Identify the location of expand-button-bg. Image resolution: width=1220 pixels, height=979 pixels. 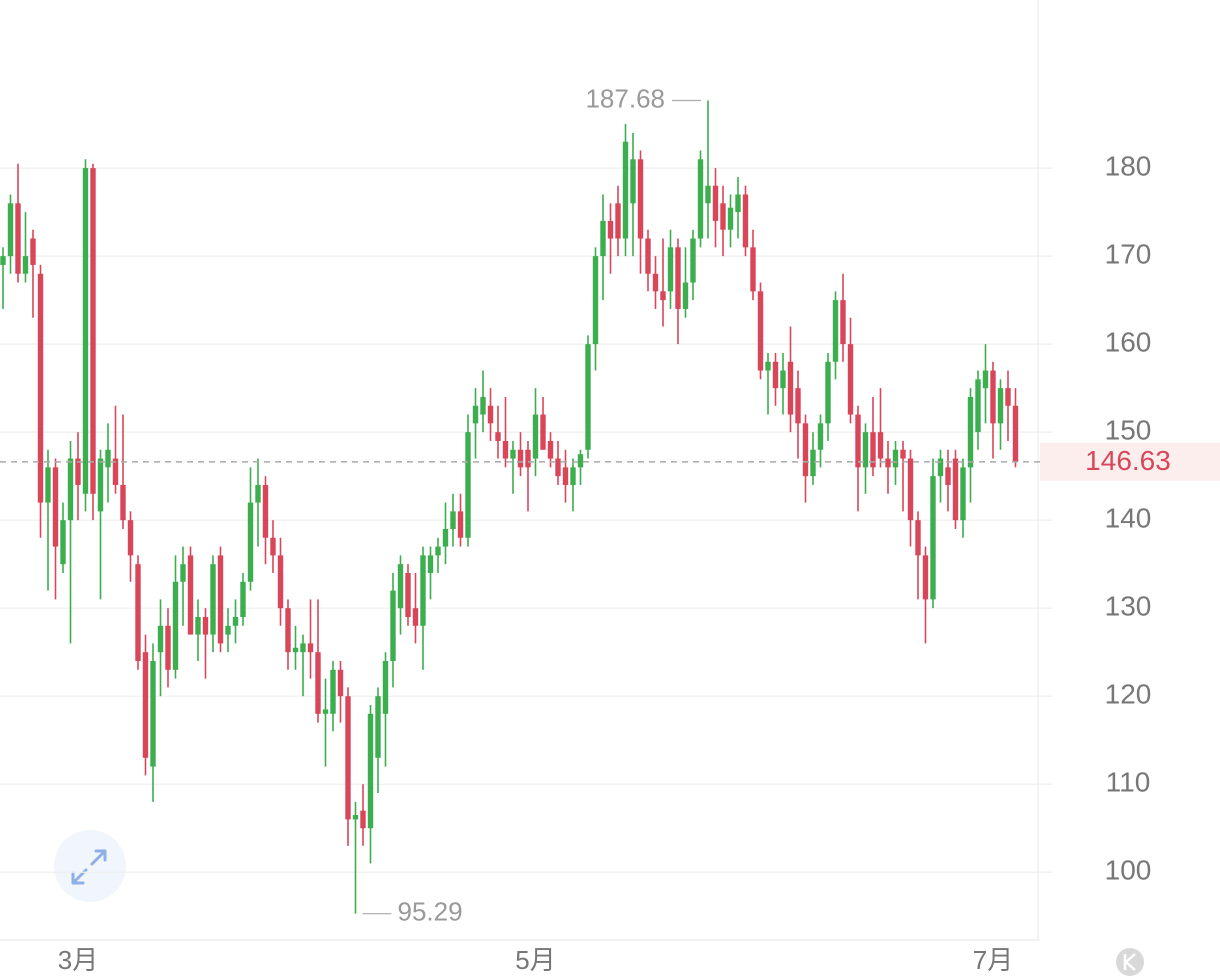
(90, 866).